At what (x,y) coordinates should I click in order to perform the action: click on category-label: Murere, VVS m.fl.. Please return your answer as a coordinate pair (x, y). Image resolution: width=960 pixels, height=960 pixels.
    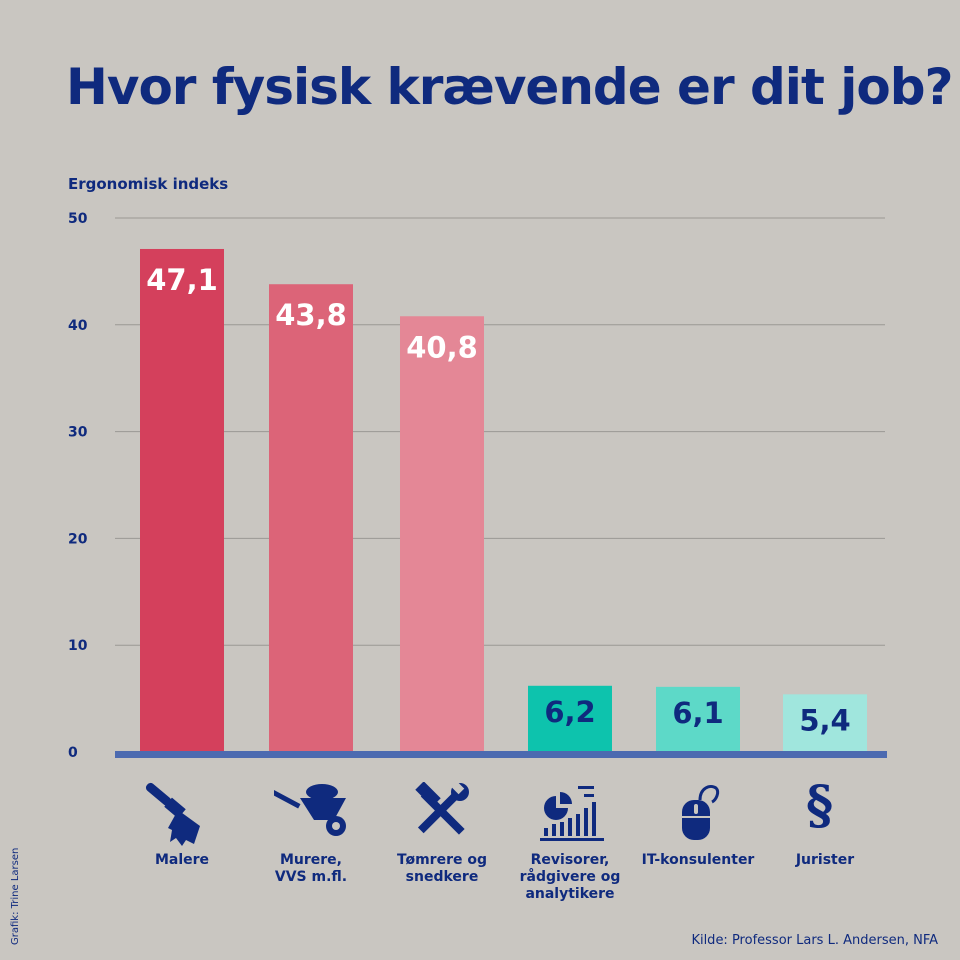
    Looking at the image, I should click on (311, 869).